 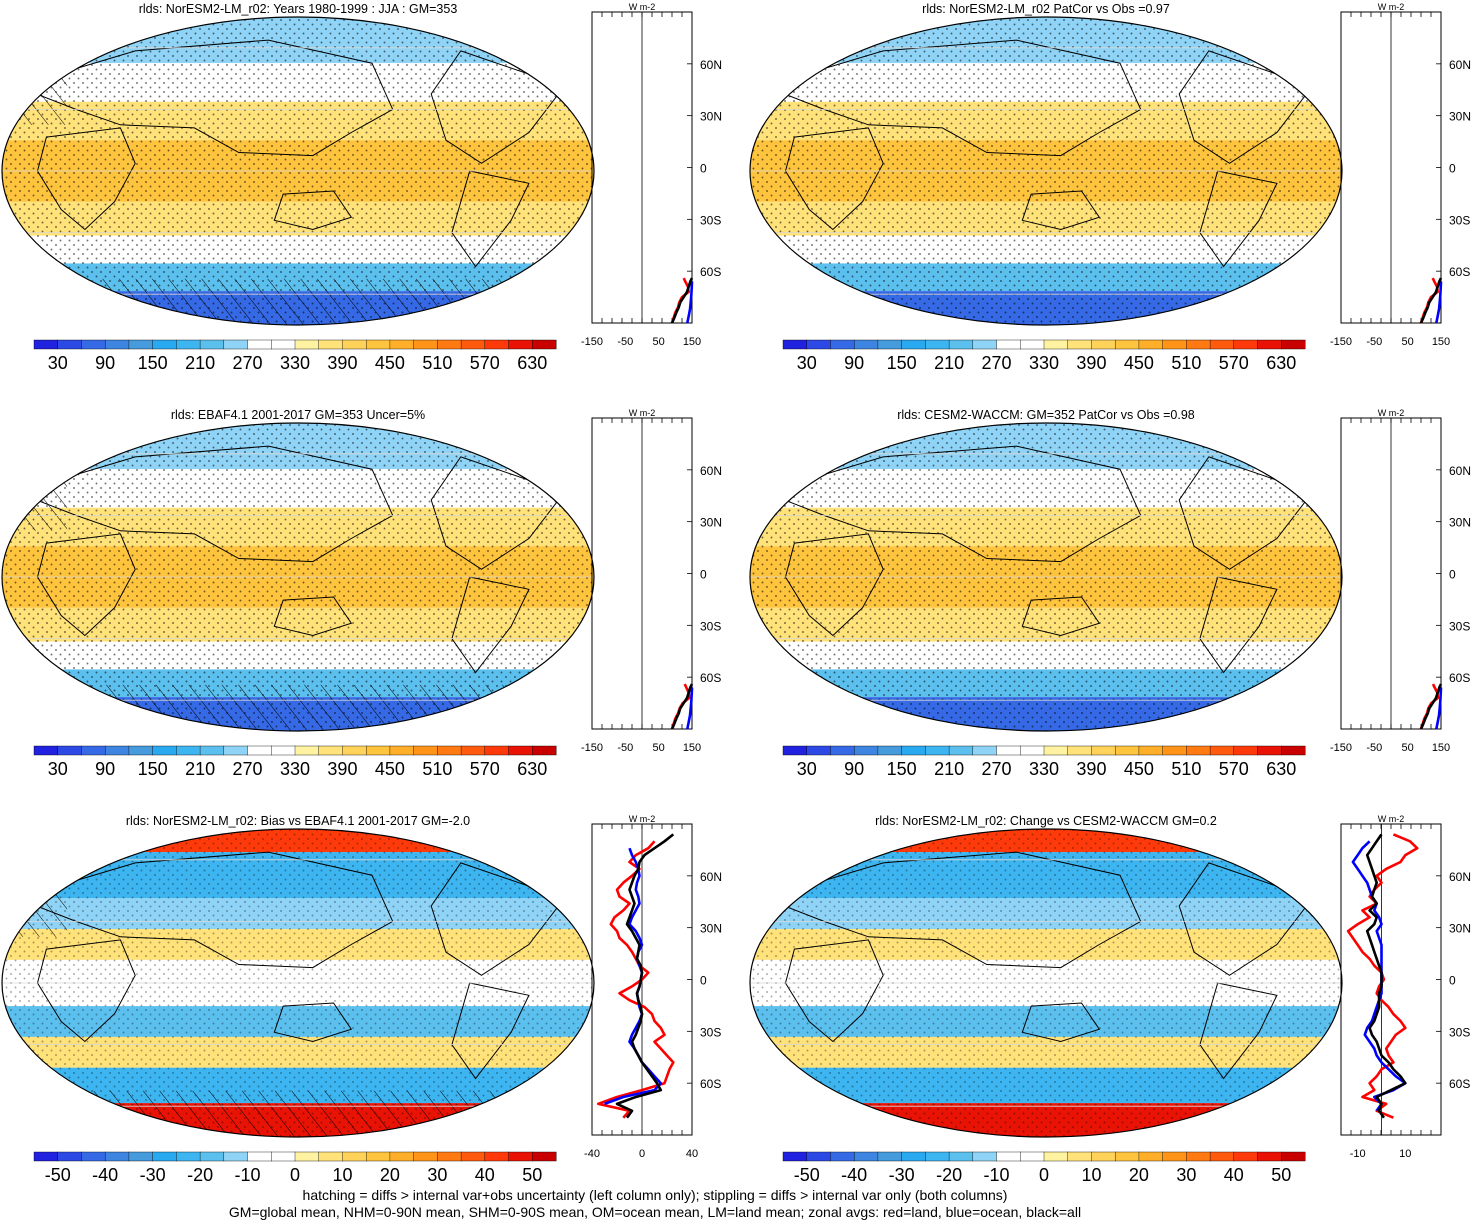 What do you see at coordinates (58, 1175) in the screenshot?
I see `colorbar-label: -50` at bounding box center [58, 1175].